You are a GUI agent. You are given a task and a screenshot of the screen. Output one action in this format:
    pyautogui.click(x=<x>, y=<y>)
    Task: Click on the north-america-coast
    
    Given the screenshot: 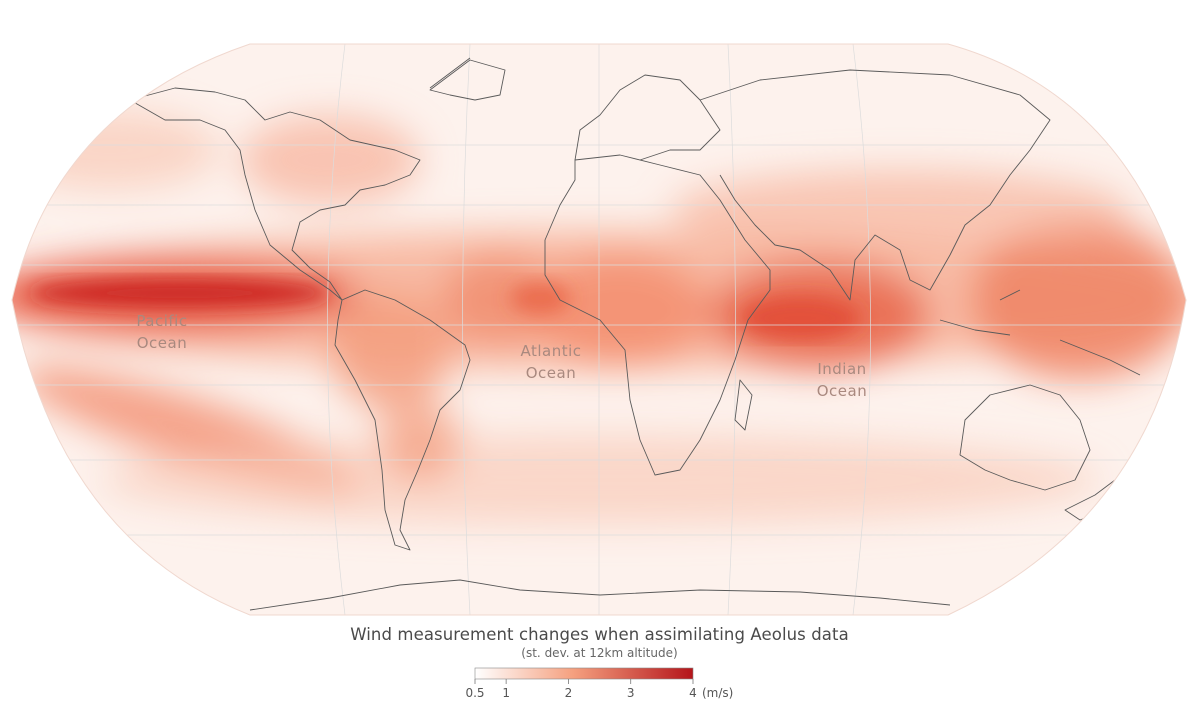 What is the action you would take?
    pyautogui.click(x=275, y=194)
    